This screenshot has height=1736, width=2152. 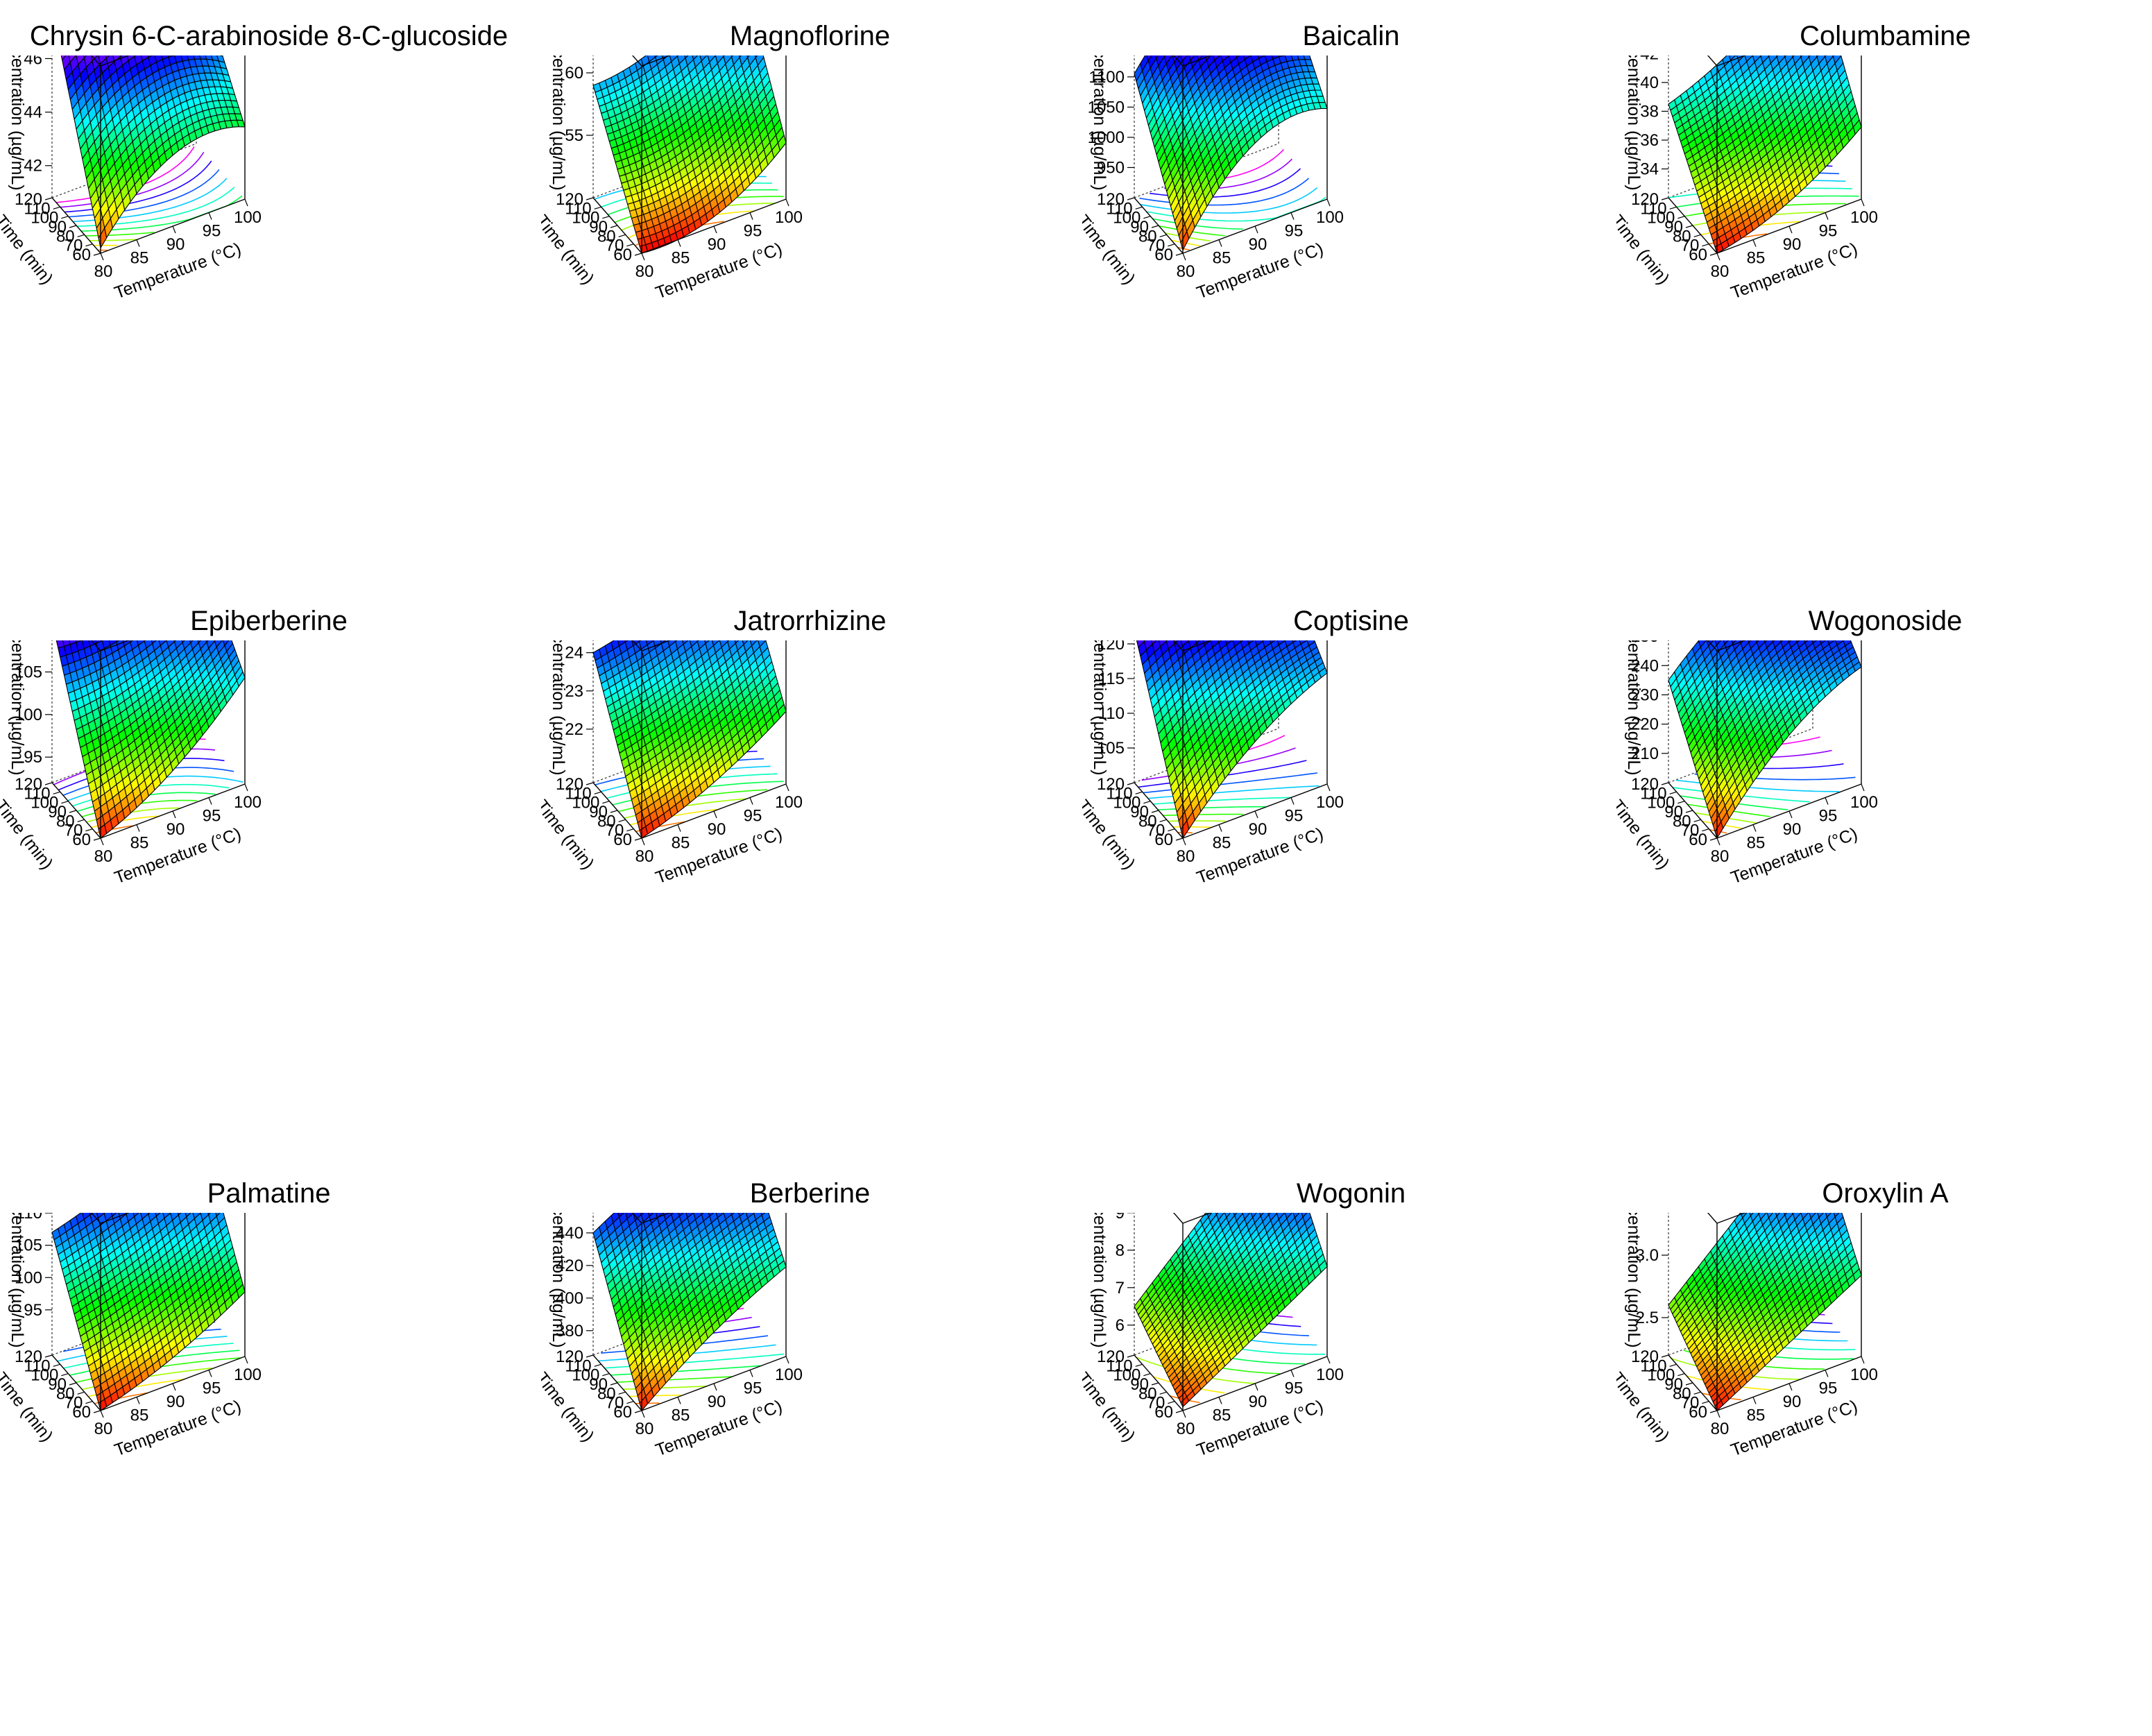 I want to click on z-tick-label: 115, so click(x=1111, y=679).